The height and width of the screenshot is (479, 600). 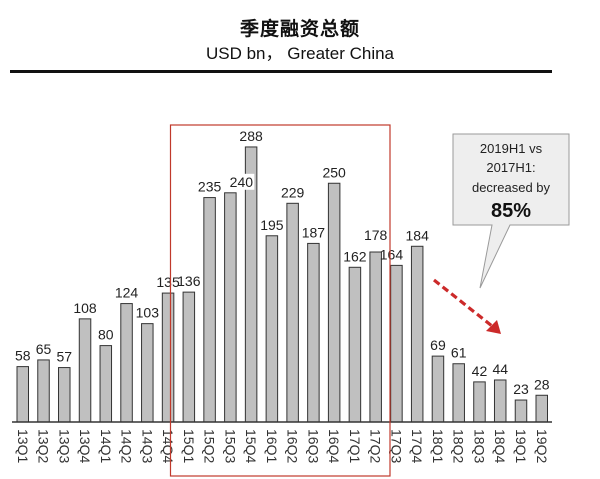 What do you see at coordinates (542, 384) in the screenshot?
I see `value-label: 28` at bounding box center [542, 384].